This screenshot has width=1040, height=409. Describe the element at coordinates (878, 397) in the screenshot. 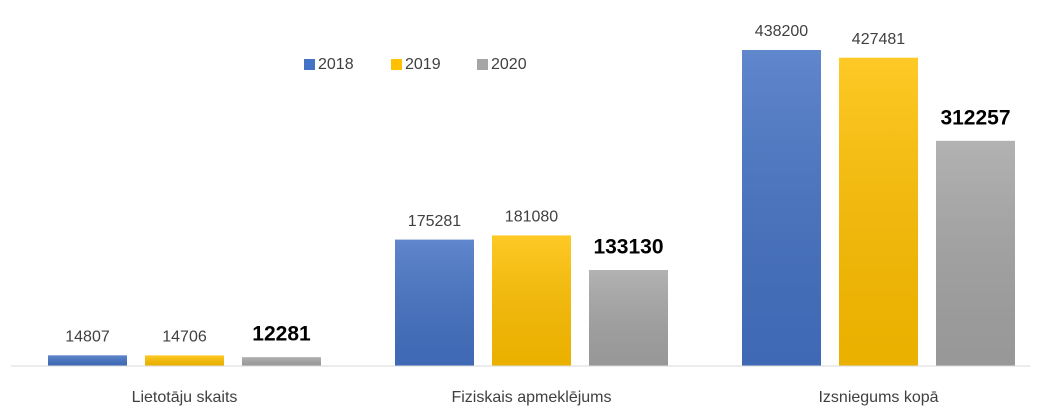

I see `x-tick-label: Izsniegums kopā` at that location.